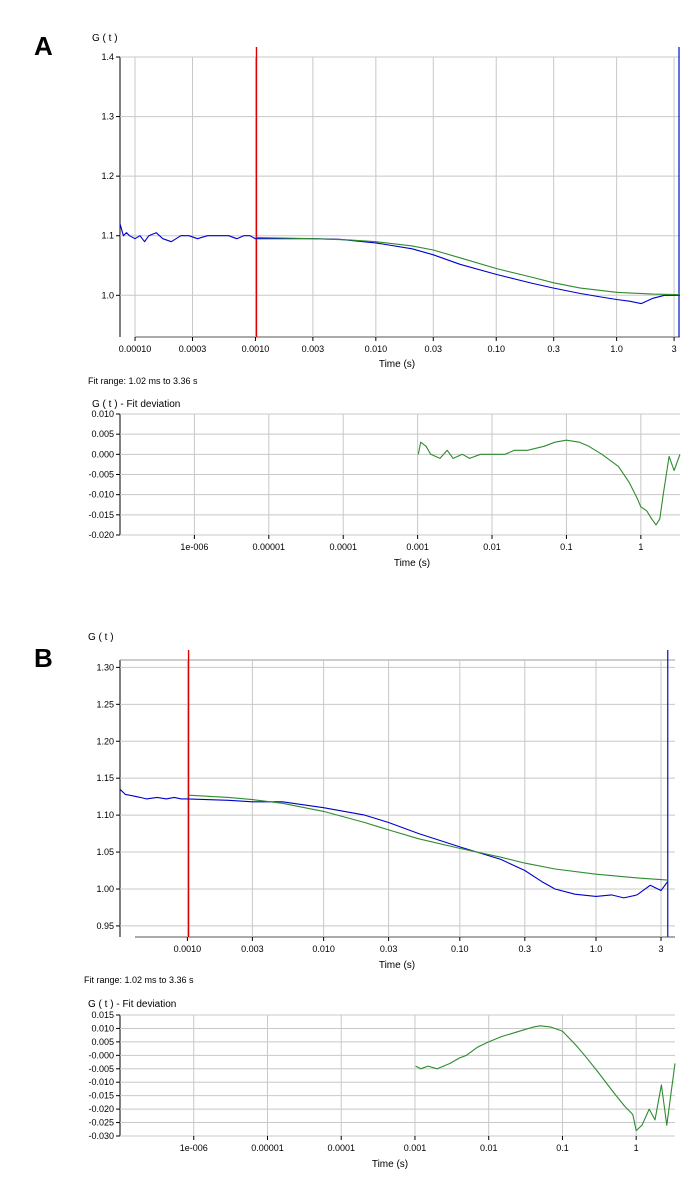 The width and height of the screenshot is (700, 1189). What do you see at coordinates (43, 658) in the screenshot?
I see `panel-label-b: B` at bounding box center [43, 658].